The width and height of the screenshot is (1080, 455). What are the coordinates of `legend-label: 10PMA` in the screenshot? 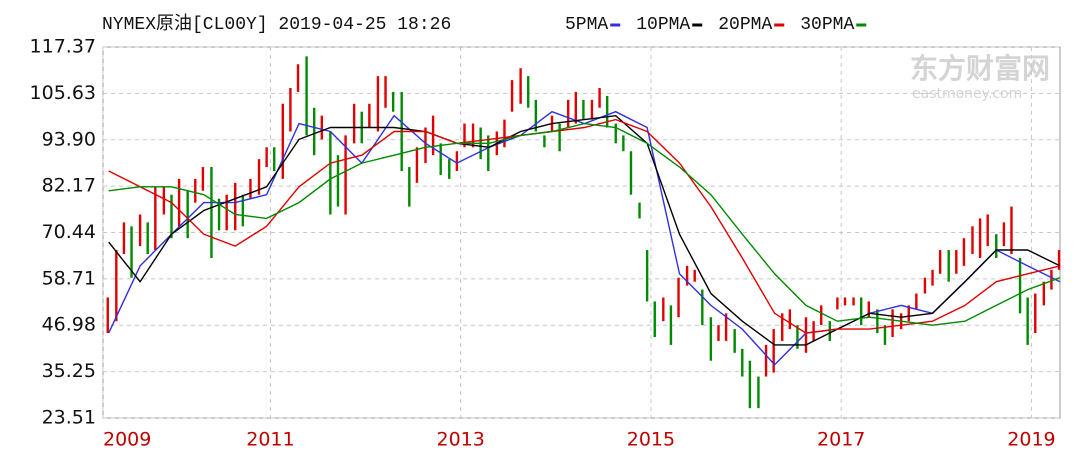 It's located at (663, 25).